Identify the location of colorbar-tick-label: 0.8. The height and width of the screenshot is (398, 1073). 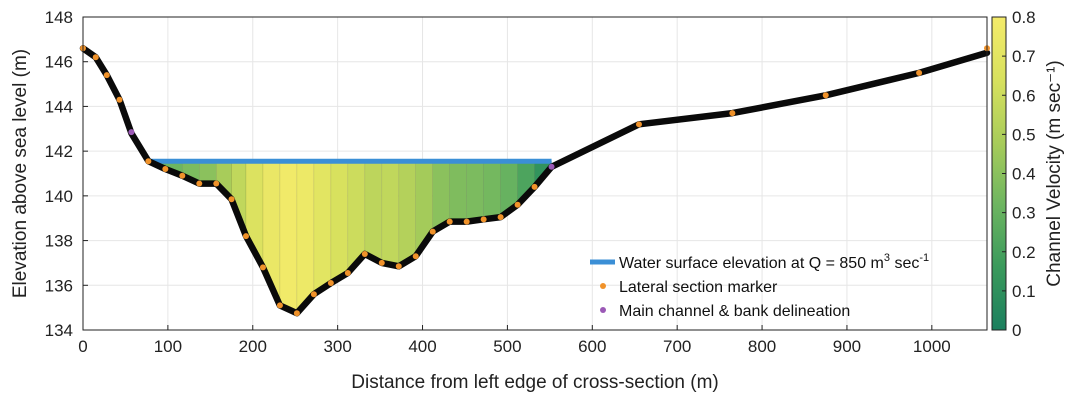
(1024, 17).